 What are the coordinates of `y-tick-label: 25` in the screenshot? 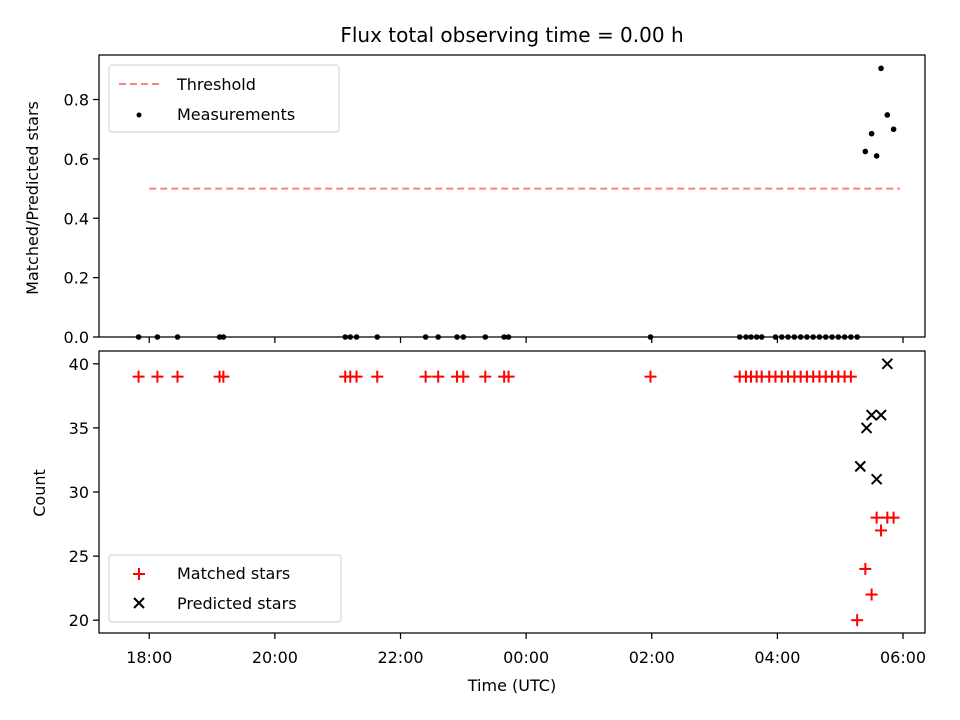 It's located at (79, 556).